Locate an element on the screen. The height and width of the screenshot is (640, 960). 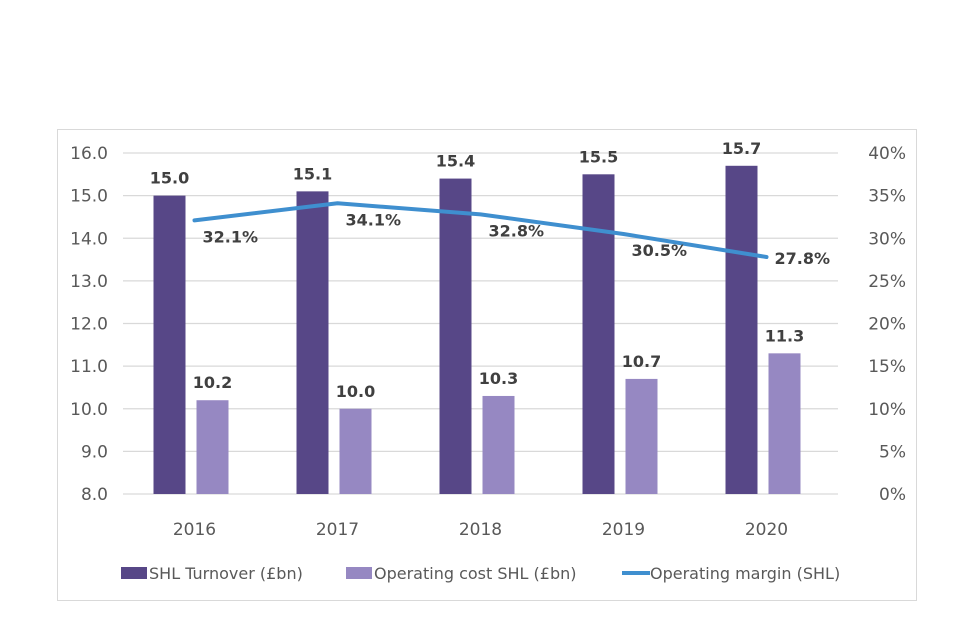
right-tick-label: 0% is located at coordinates (892, 495).